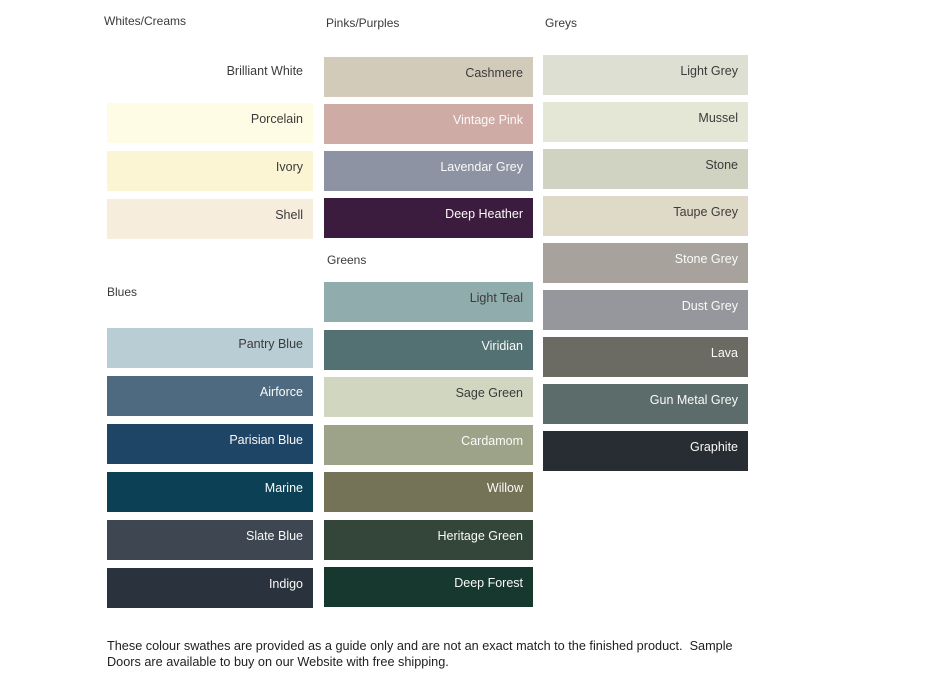  Describe the element at coordinates (645, 404) in the screenshot. I see `swatch-gun-metal-grey: Gun Metal Grey` at that location.